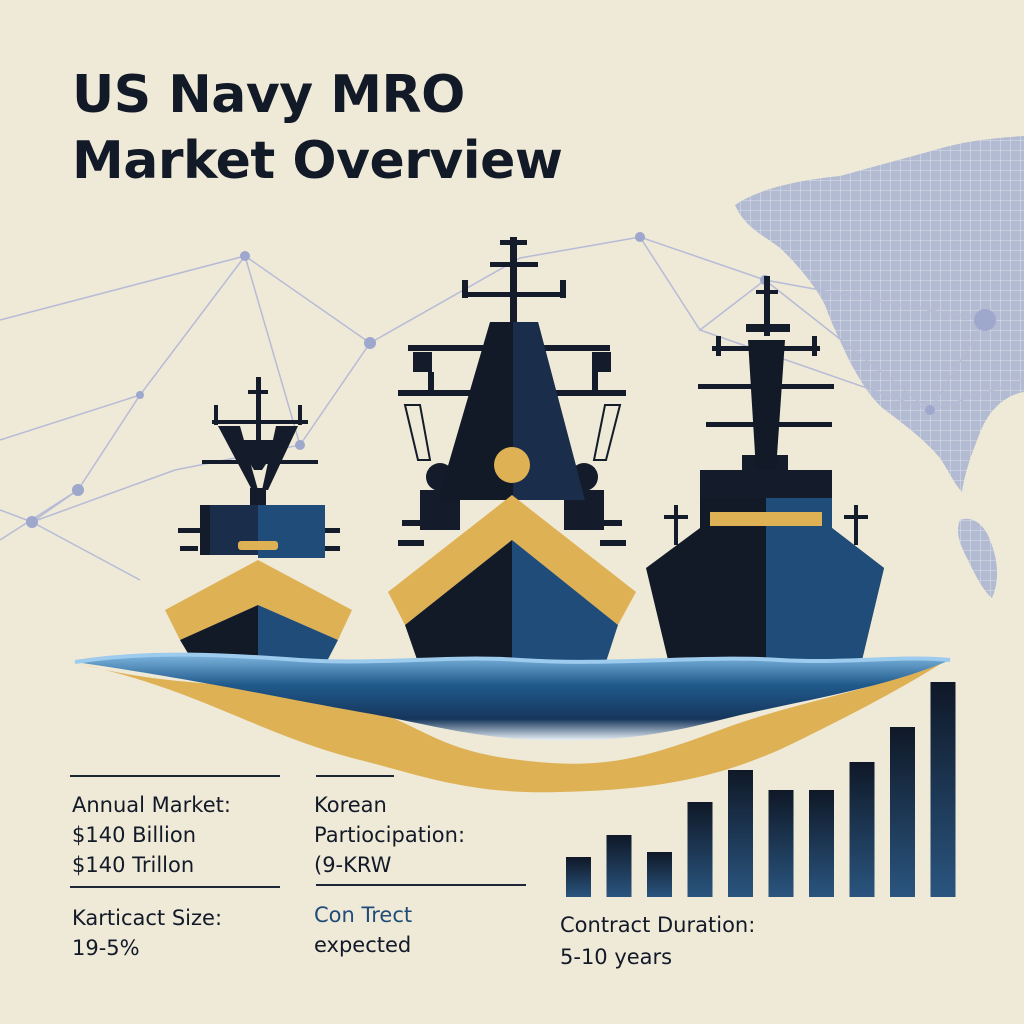 Image resolution: width=1024 pixels, height=1024 pixels. Describe the element at coordinates (151, 805) in the screenshot. I see `annual-market-label: Annual Market:` at that location.